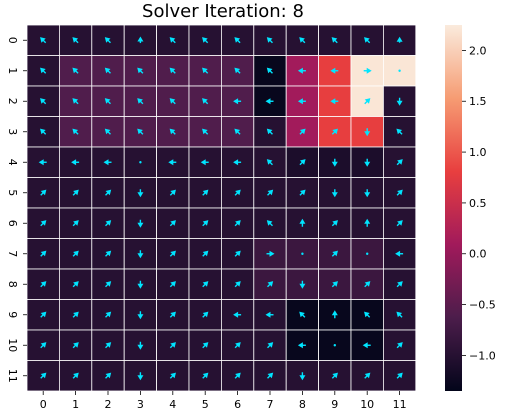 The image size is (507, 417). What do you see at coordinates (367, 404) in the screenshot?
I see `x-tick-label: 10` at bounding box center [367, 404].